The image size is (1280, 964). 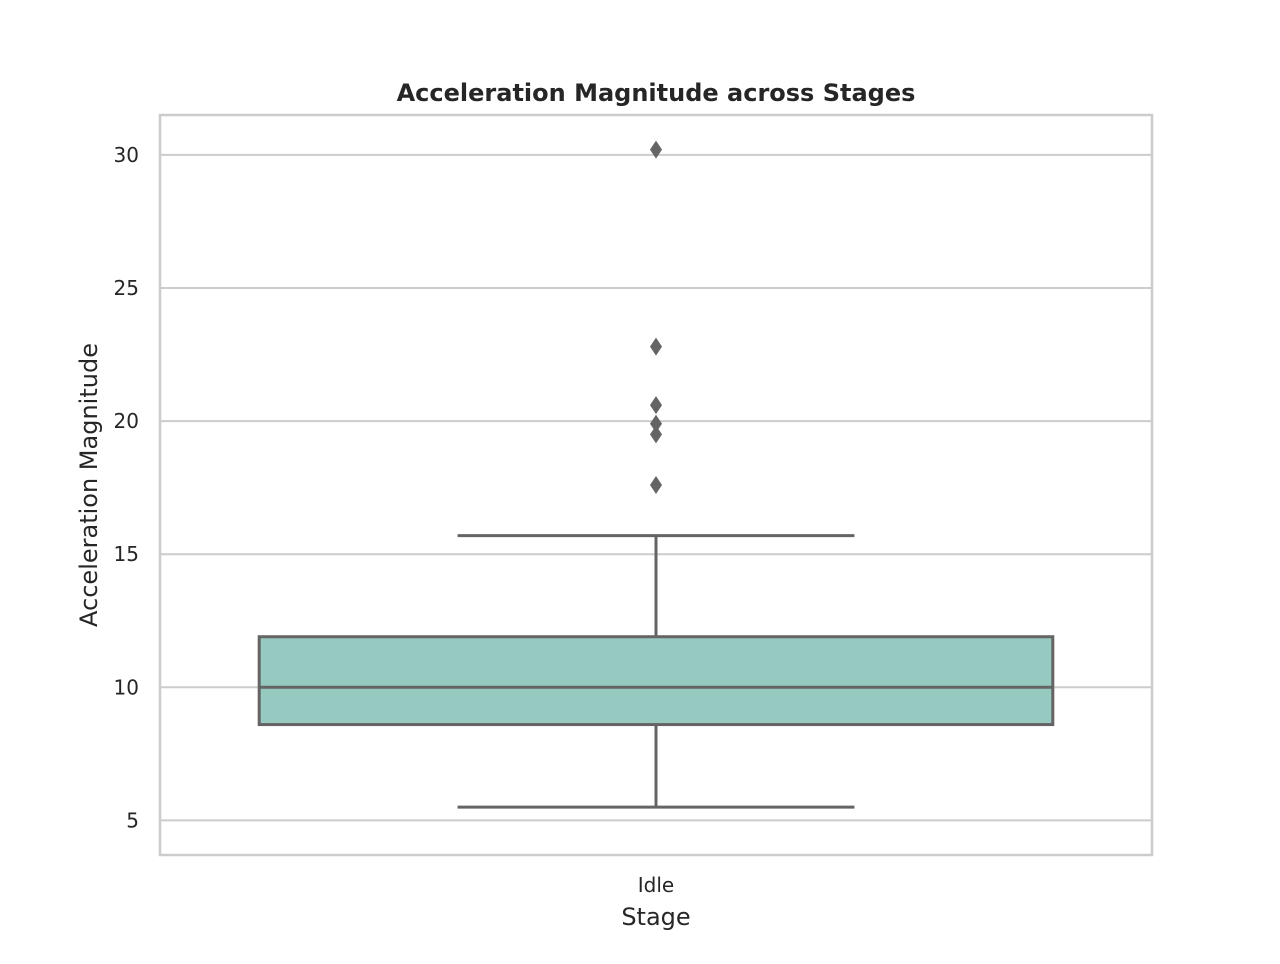 What do you see at coordinates (126, 487) in the screenshot?
I see `y-axis-ticks: 5 10 15 20 25 30` at bounding box center [126, 487].